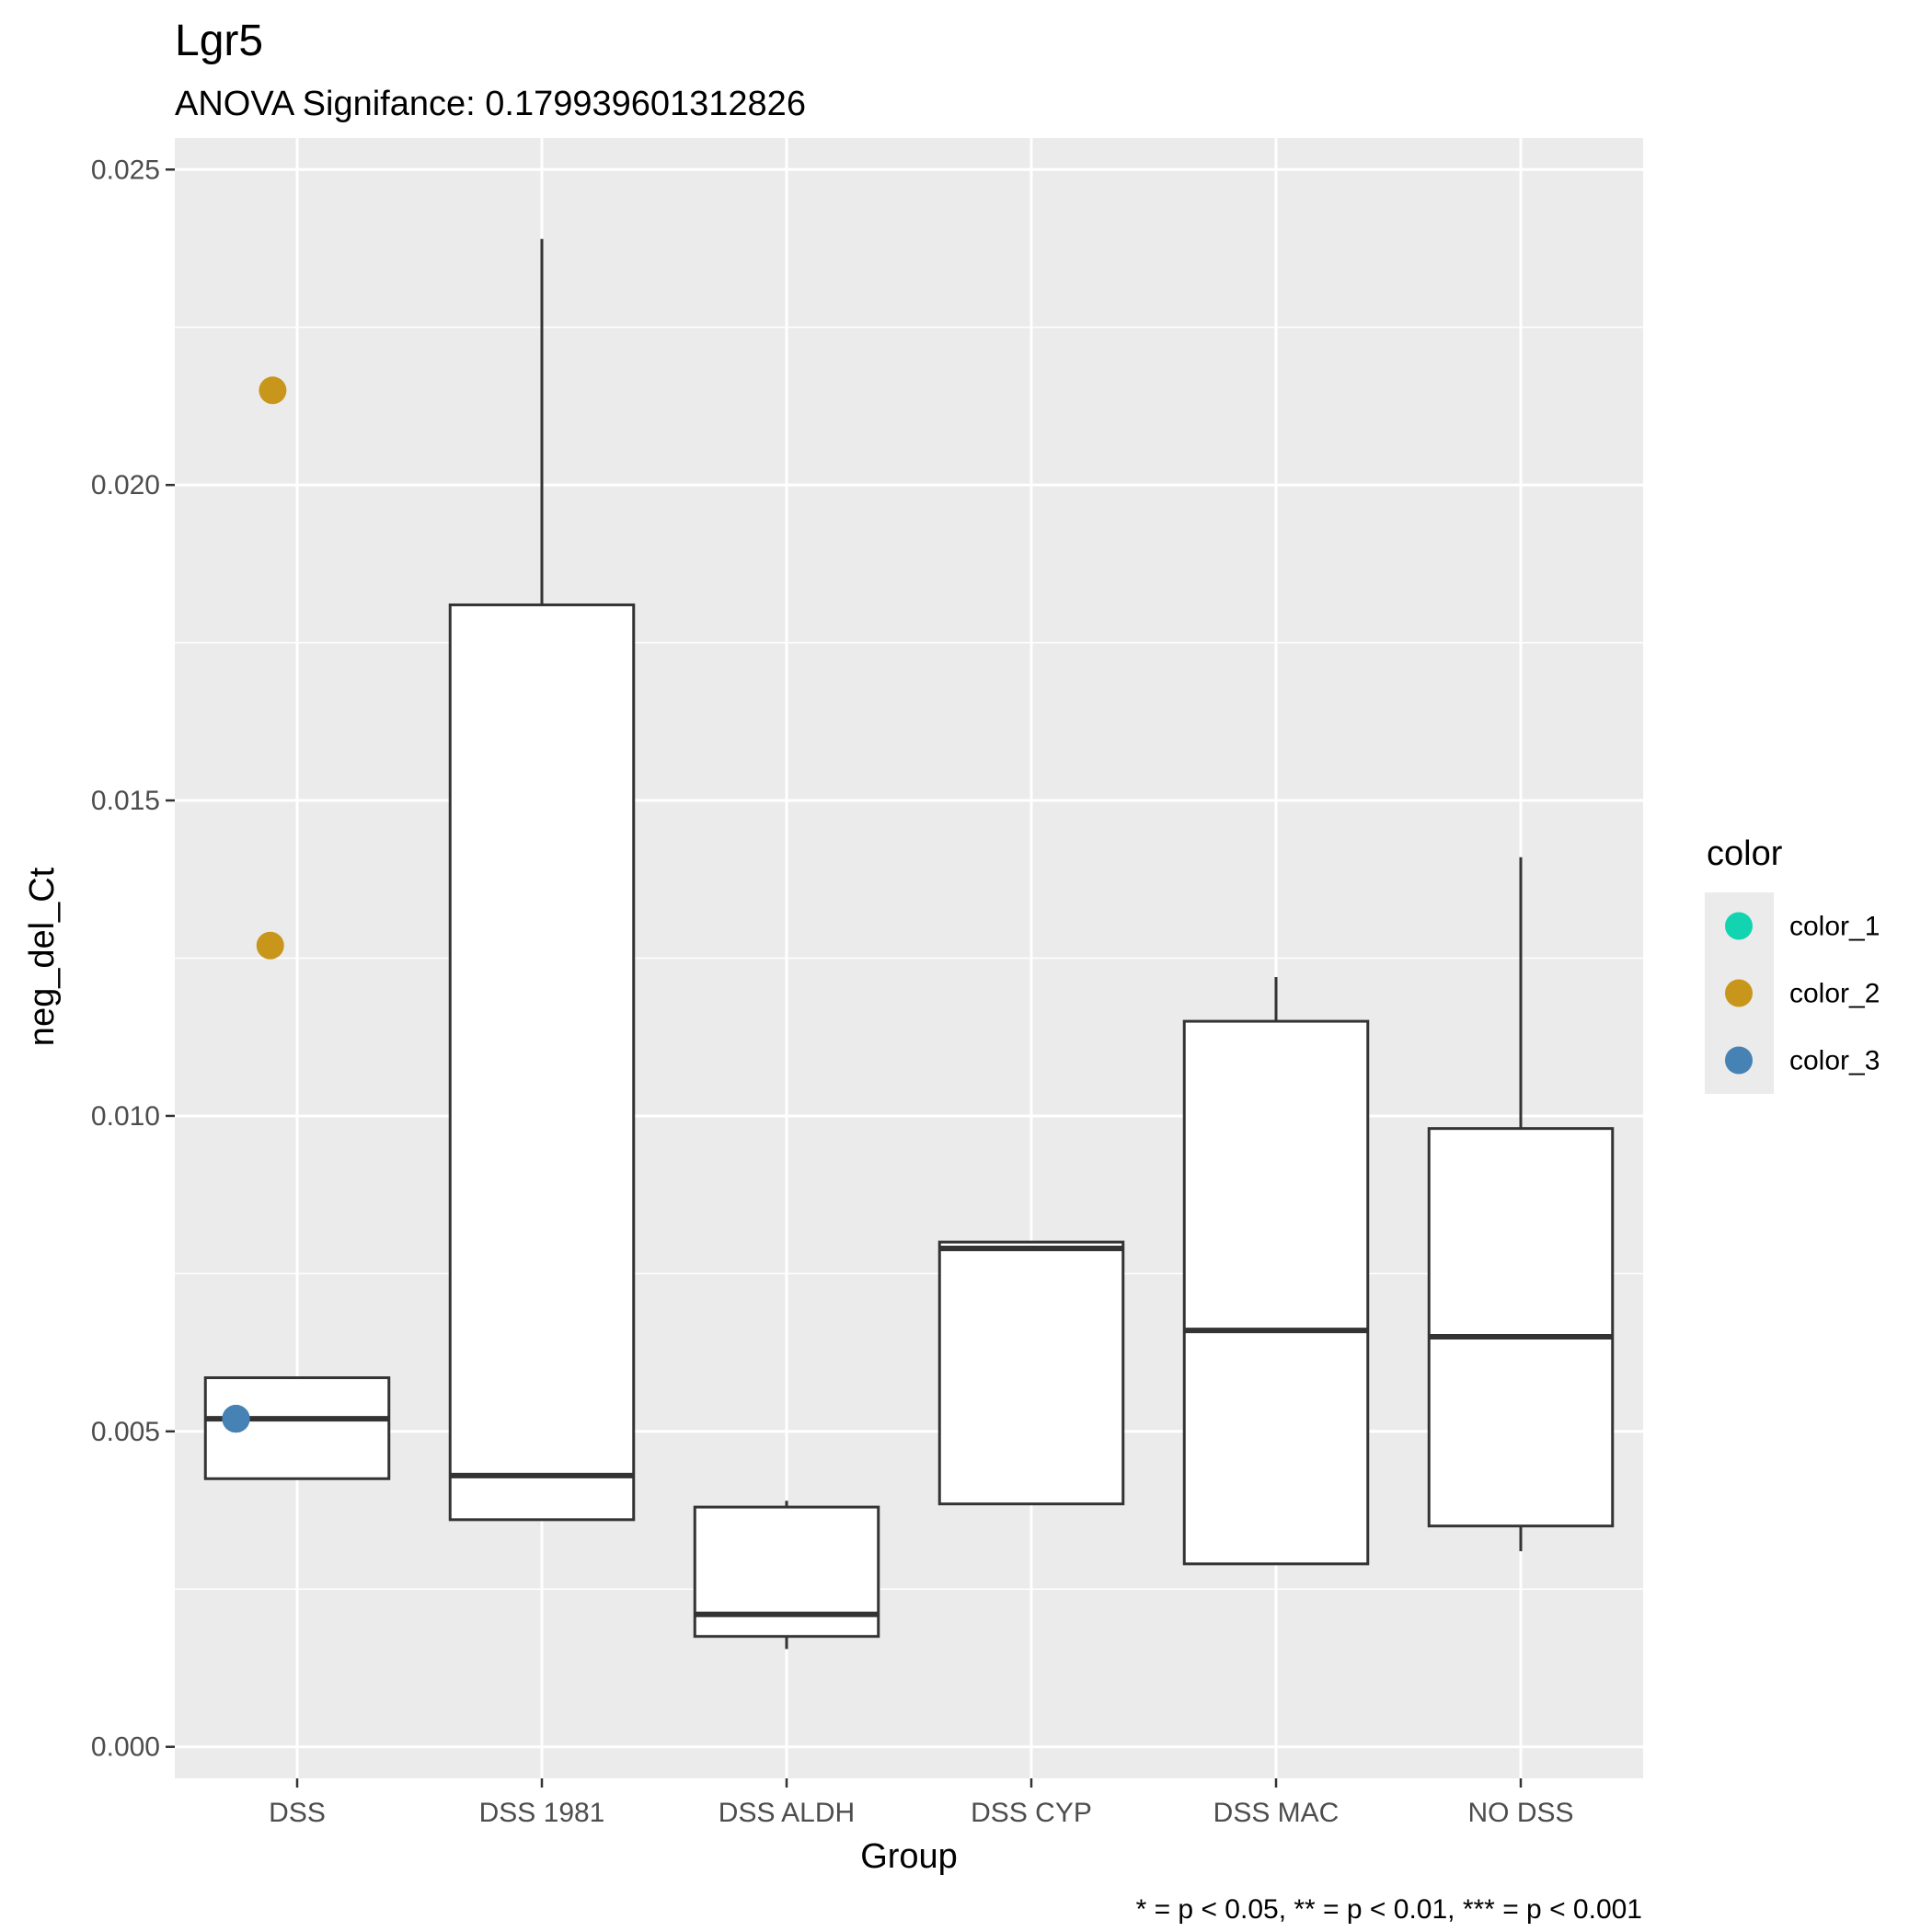 The height and width of the screenshot is (1932, 1932). What do you see at coordinates (126, 1116) in the screenshot?
I see `y-tick-label: 0.010` at bounding box center [126, 1116].